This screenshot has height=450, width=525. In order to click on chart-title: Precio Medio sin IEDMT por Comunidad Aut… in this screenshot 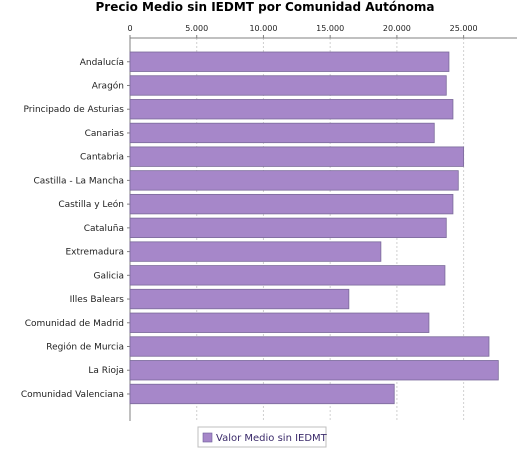, I will do `click(265, 7)`.